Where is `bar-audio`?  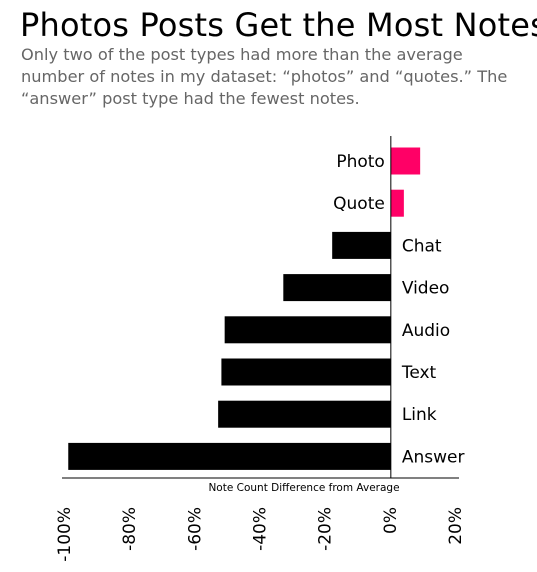 bar-audio is located at coordinates (307, 330).